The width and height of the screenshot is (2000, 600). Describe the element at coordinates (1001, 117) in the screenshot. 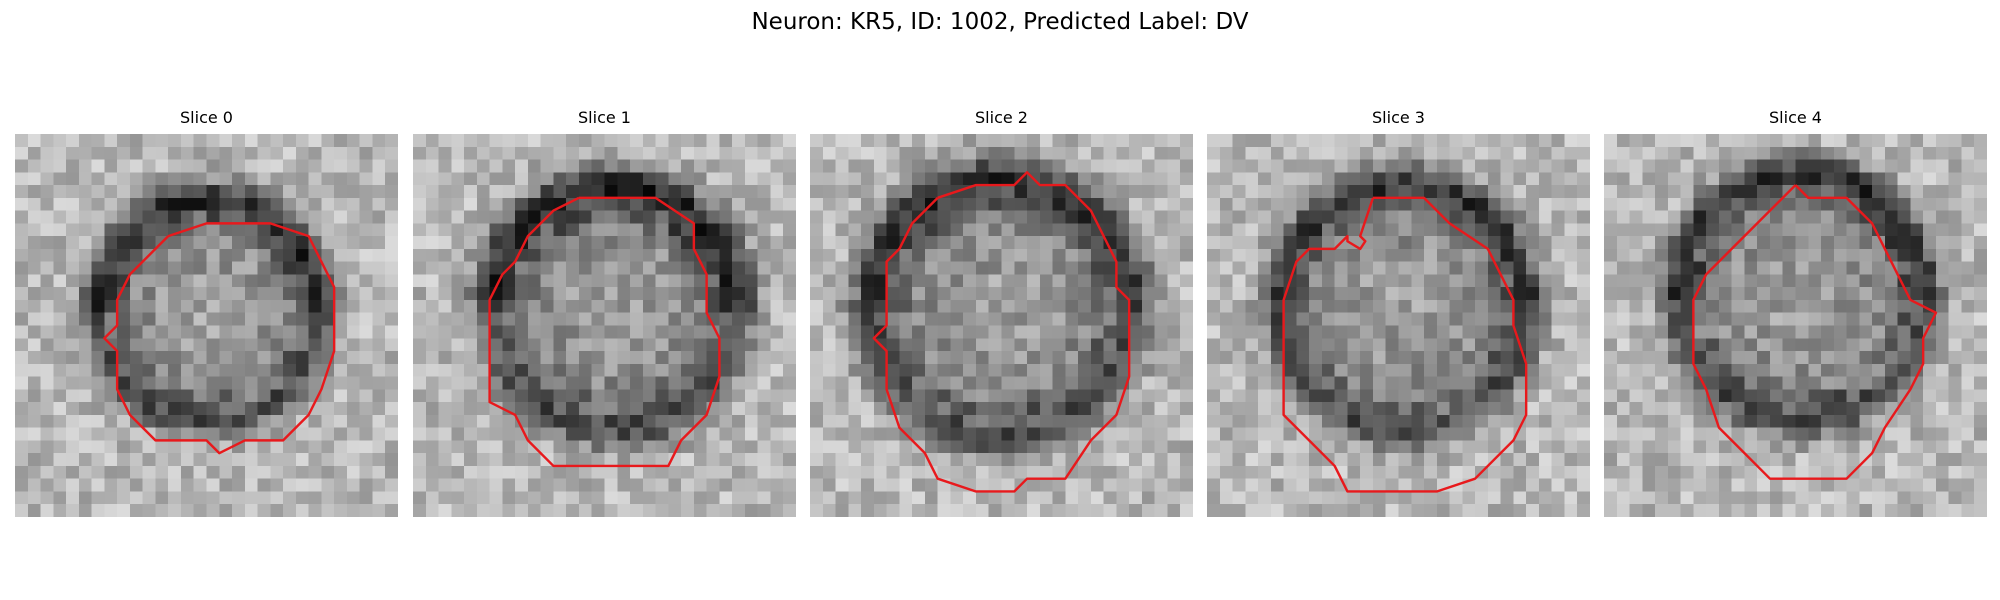

I see `slice-title-2: Slice 2` at that location.